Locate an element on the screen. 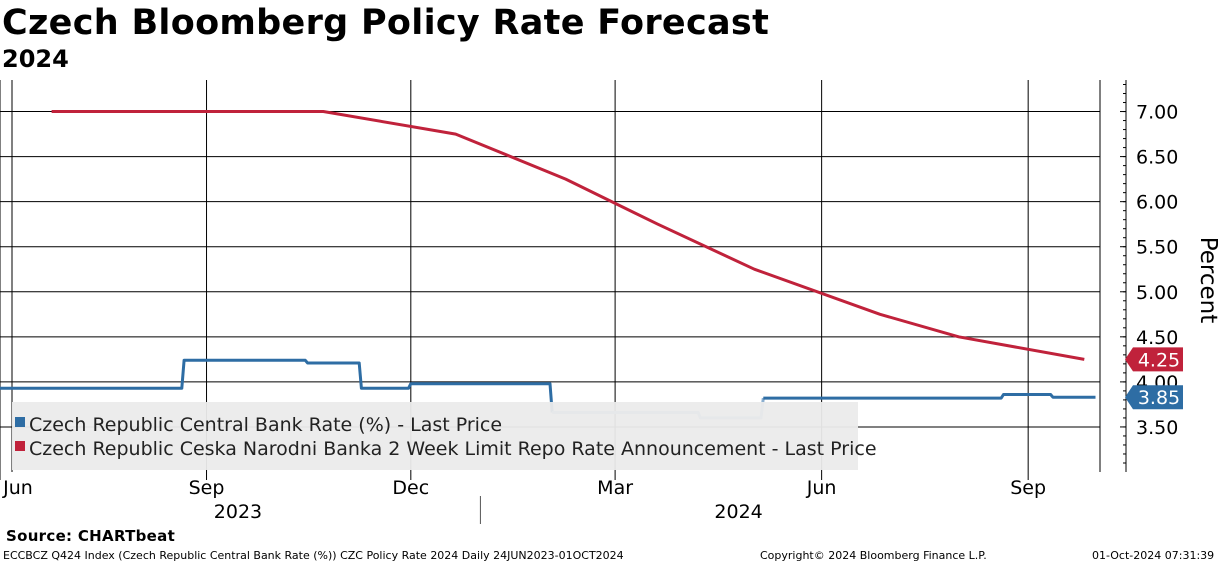 The width and height of the screenshot is (1224, 566). source-note: Source: CHARTbeat is located at coordinates (91, 536).